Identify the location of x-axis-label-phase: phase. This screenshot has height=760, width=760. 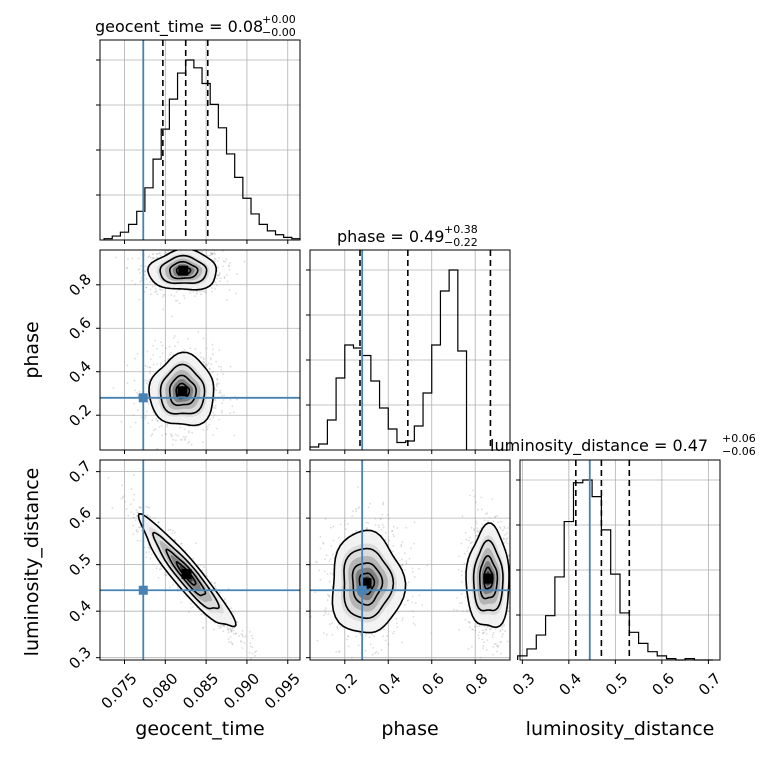
(409, 729).